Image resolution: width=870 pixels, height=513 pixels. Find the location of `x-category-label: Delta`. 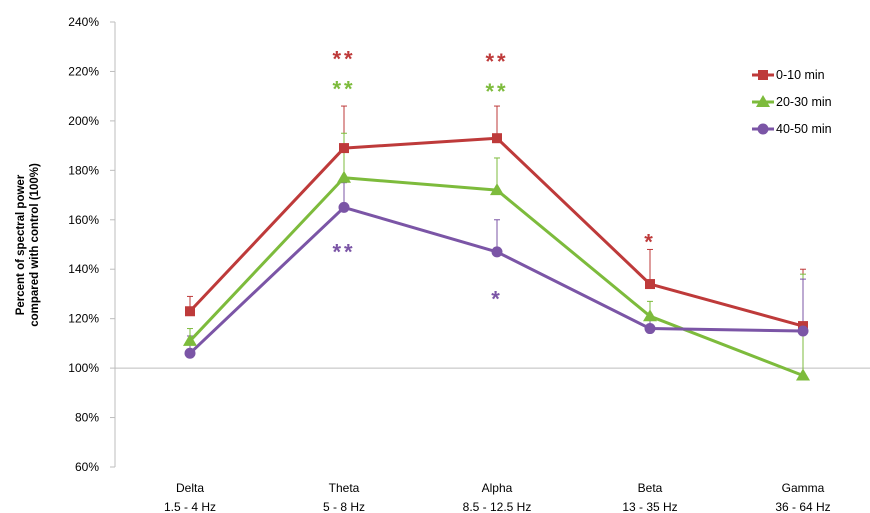

x-category-label: Delta is located at coordinates (190, 488).